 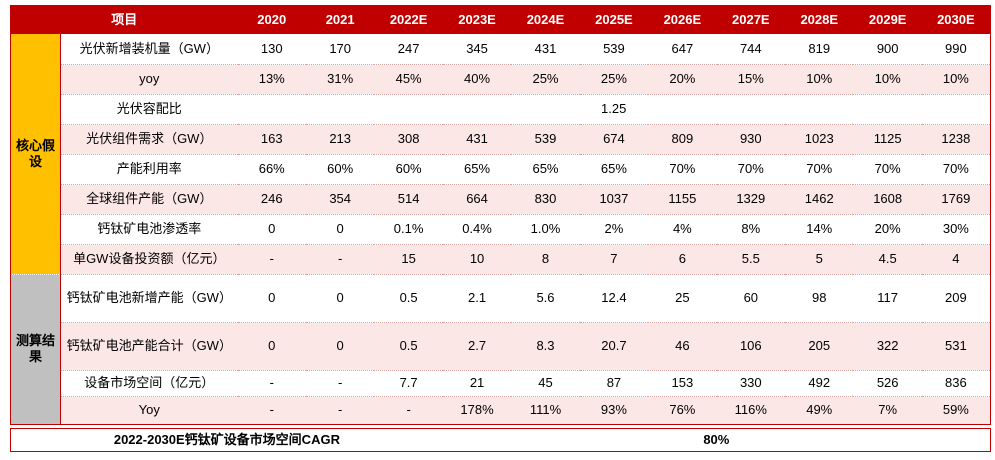 What do you see at coordinates (340, 199) in the screenshot?
I see `cell-value: 354` at bounding box center [340, 199].